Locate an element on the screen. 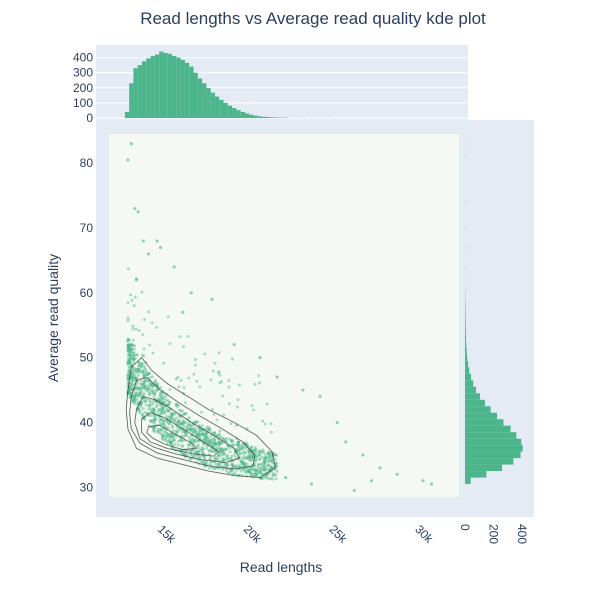  right-histogram-tick-label: 200 is located at coordinates (494, 534).